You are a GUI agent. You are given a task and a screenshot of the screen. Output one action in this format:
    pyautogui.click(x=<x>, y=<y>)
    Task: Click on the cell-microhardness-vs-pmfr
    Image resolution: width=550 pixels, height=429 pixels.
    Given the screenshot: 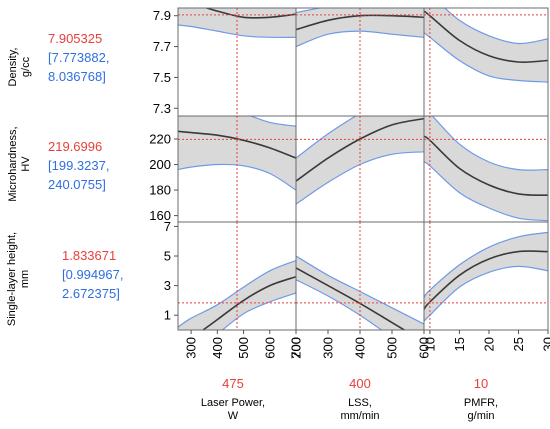 What is the action you would take?
    pyautogui.click(x=486, y=169)
    